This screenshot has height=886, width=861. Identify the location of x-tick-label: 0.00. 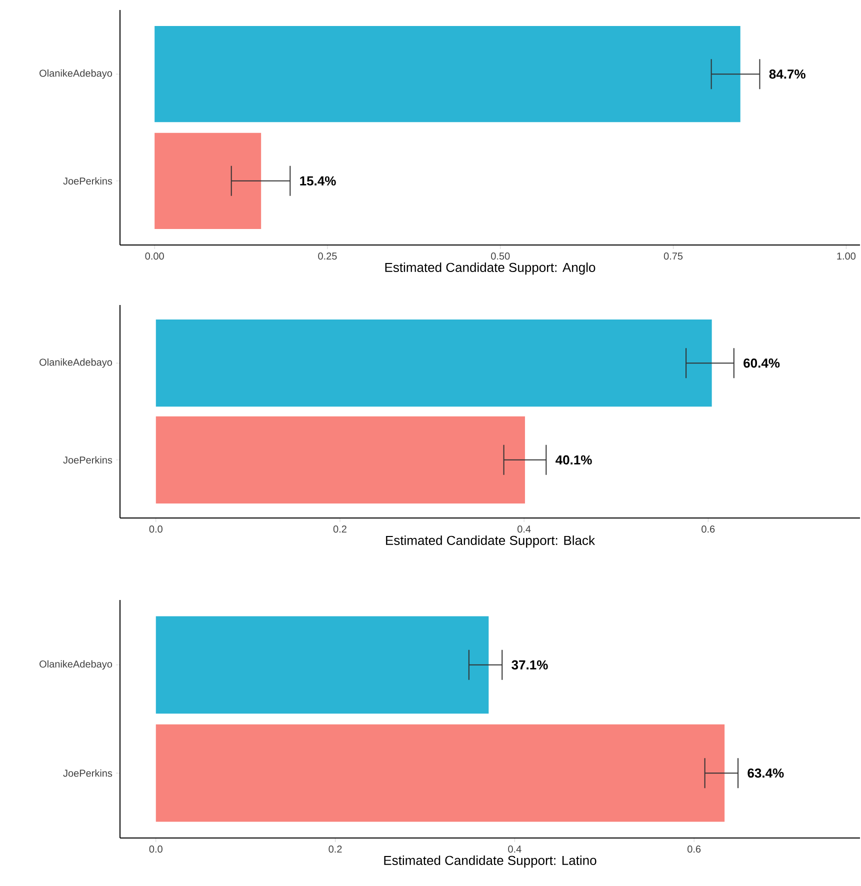
(154, 256).